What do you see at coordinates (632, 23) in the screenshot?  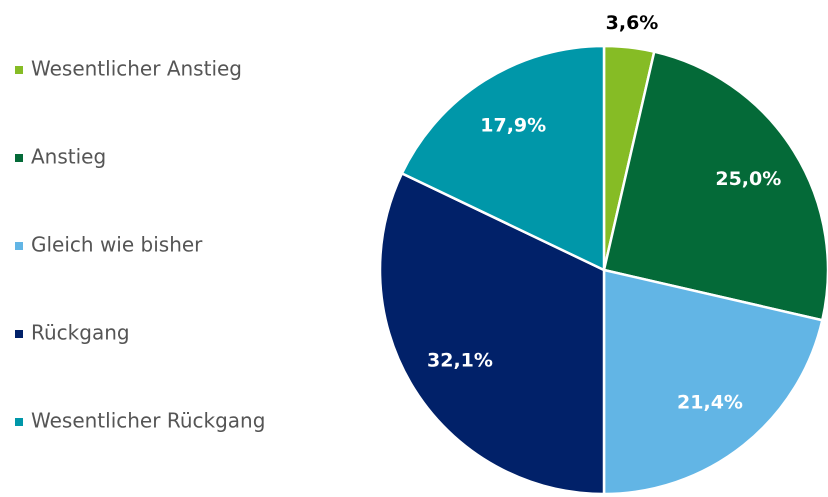 I see `data-label: 3,6%` at bounding box center [632, 23].